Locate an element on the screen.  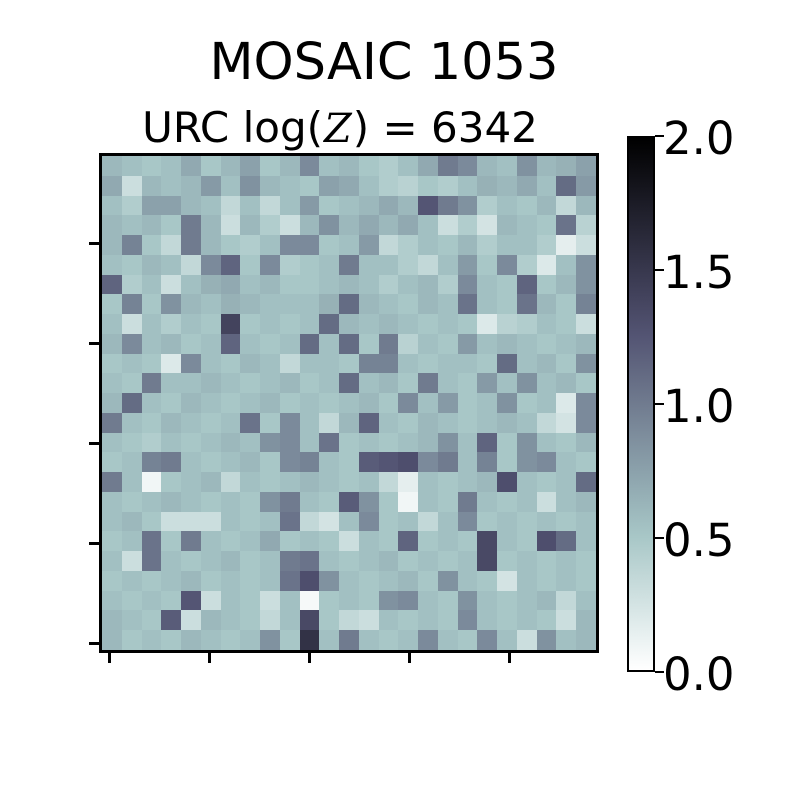
x-axis-tick is located at coordinates (309, 658).